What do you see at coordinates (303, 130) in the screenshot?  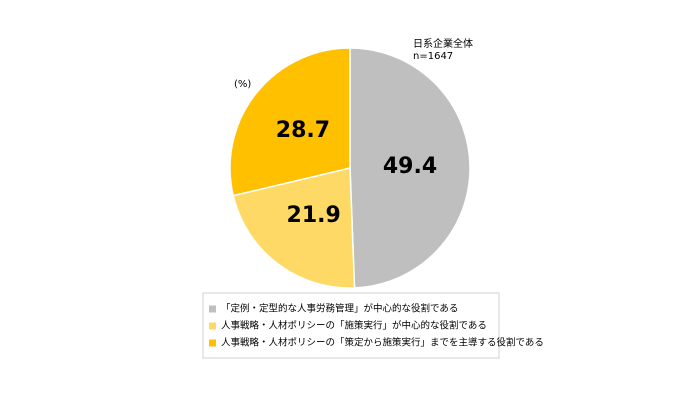 I see `data-label: 28.7` at bounding box center [303, 130].